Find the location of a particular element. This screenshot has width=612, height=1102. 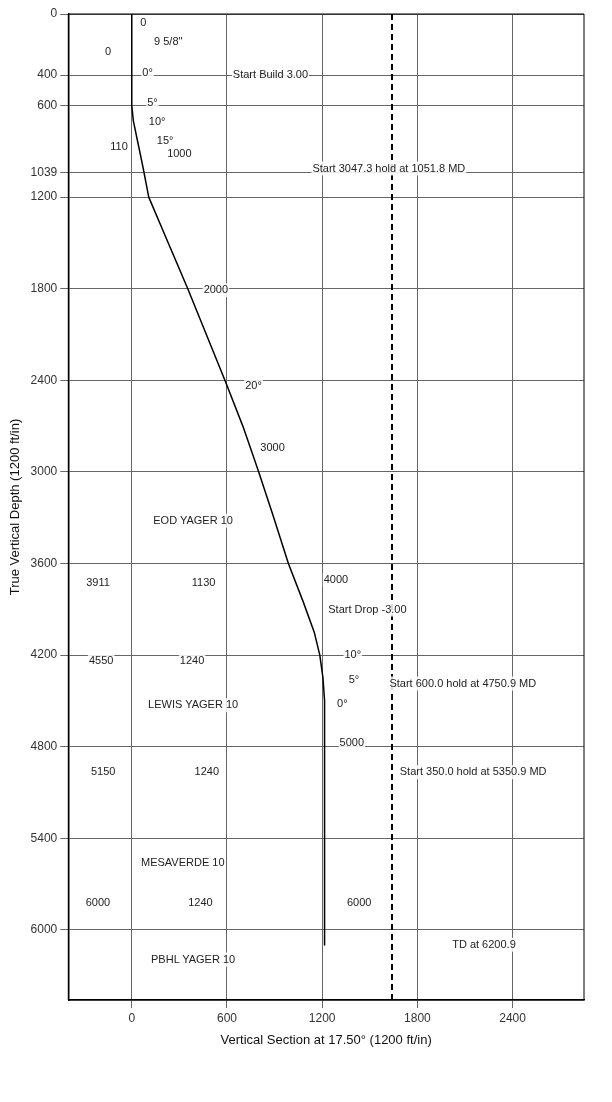

annotation: LEWIS YAGER 10 is located at coordinates (193, 704).